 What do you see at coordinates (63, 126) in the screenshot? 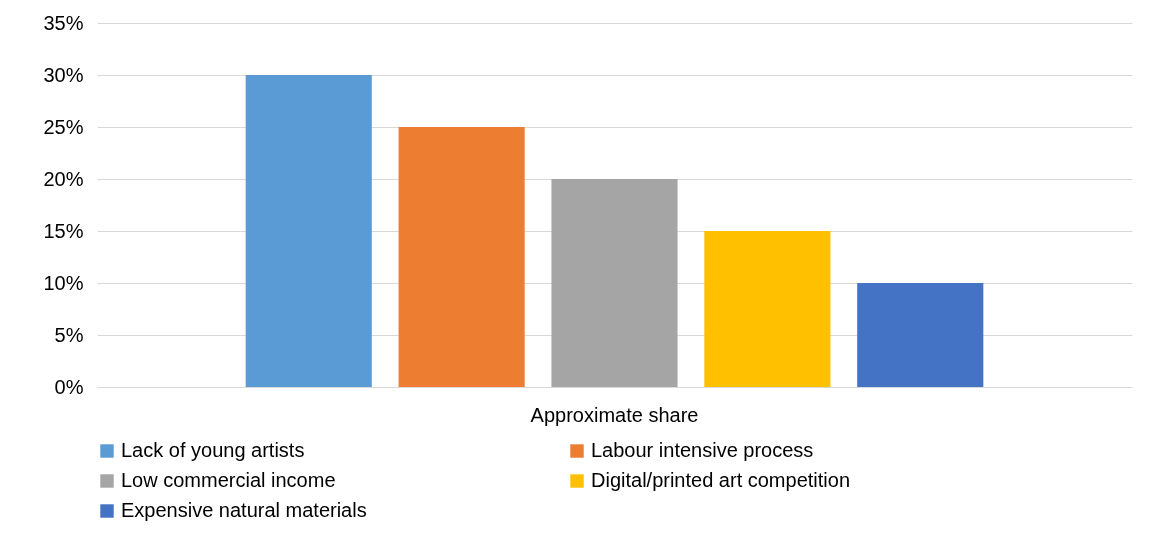
I see `y-tick-label: 25%` at bounding box center [63, 126].